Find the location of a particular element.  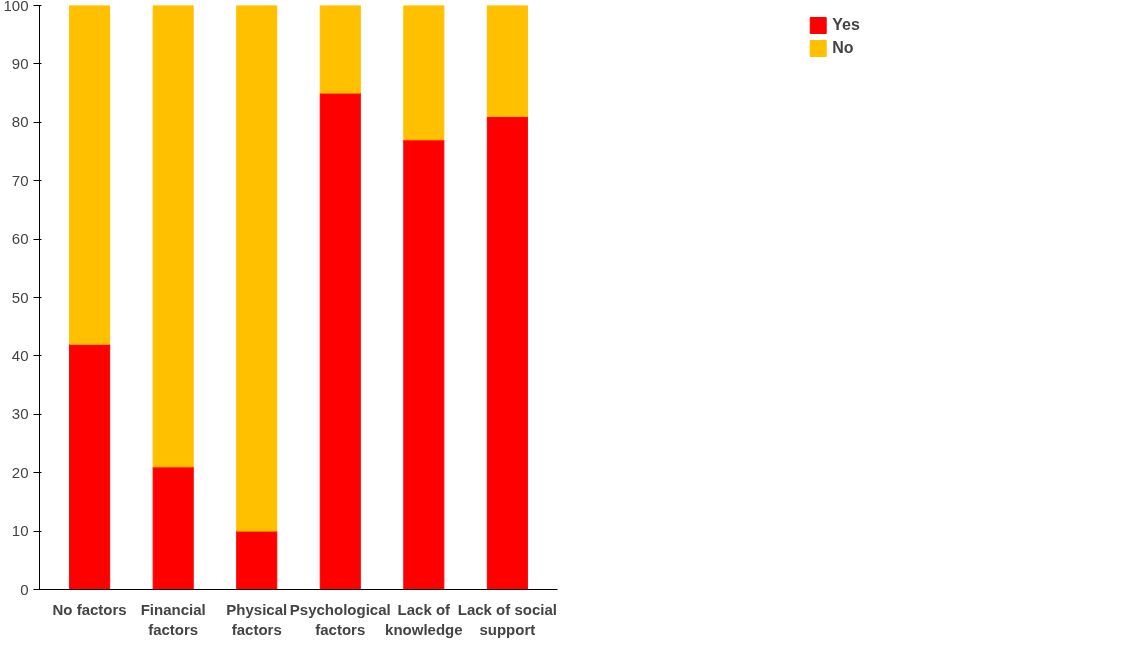

y-tick-label: 50 is located at coordinates (20, 297).